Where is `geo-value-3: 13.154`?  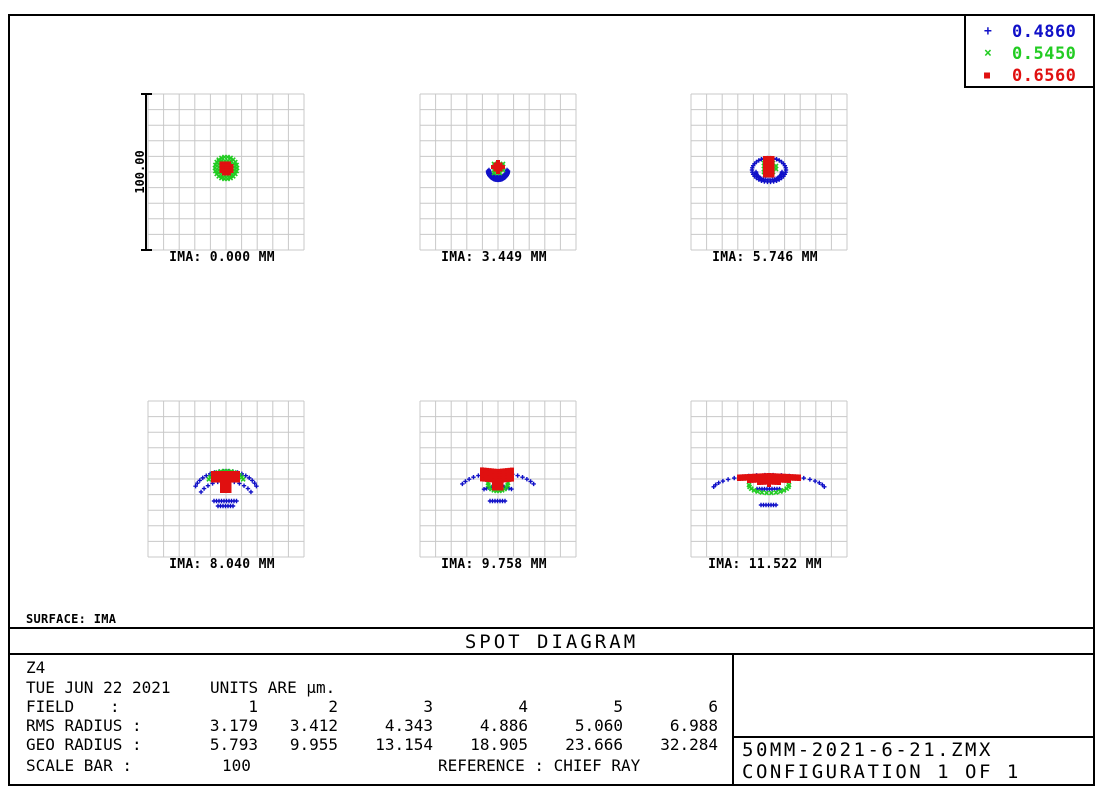 geo-value-3: 13.154 is located at coordinates (404, 744).